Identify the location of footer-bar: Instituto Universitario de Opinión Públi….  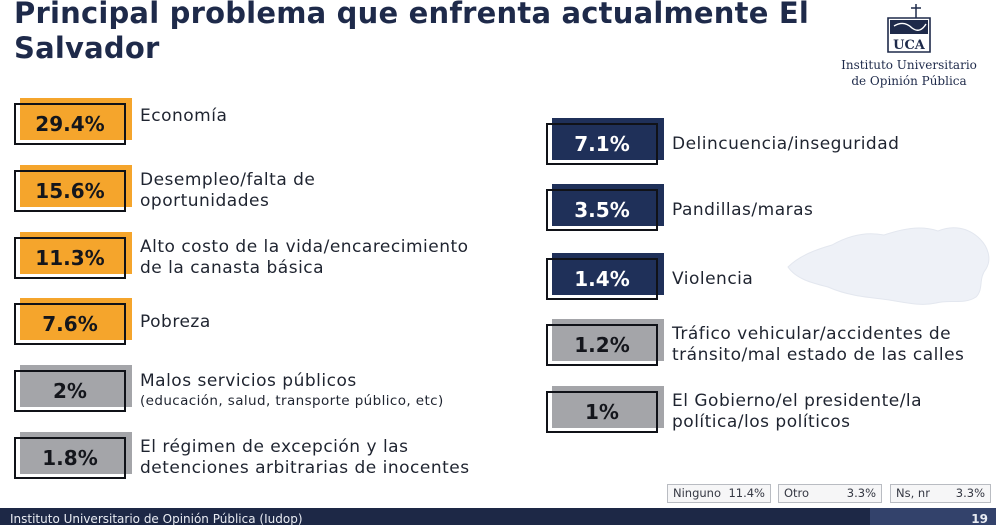
(498, 516).